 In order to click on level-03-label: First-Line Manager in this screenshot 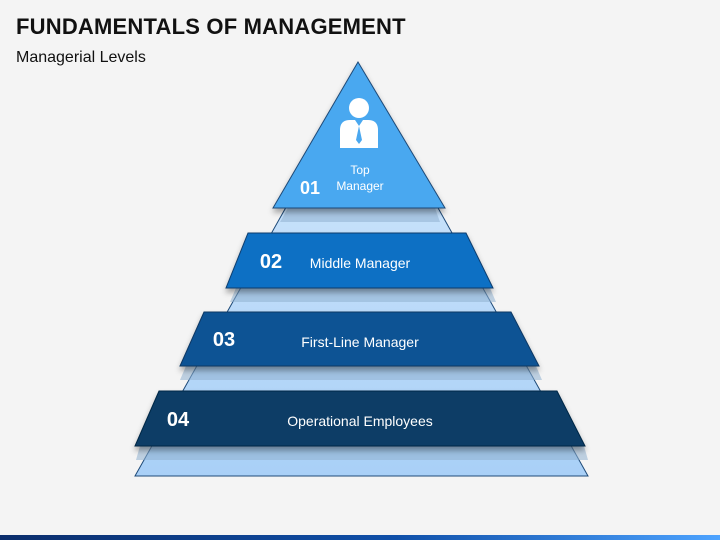, I will do `click(360, 342)`.